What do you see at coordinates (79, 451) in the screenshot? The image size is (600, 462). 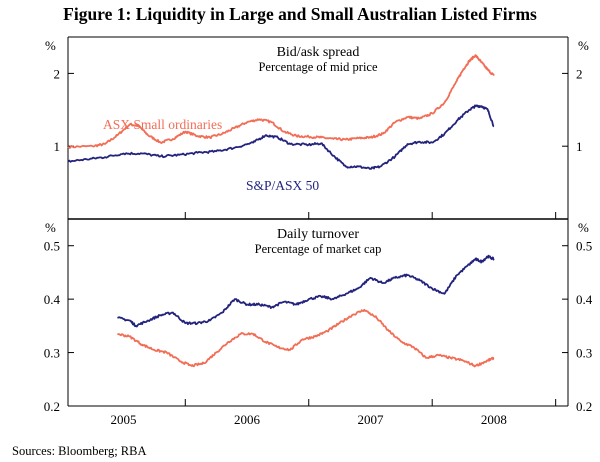 I see `source-note: Sources: Bloomberg; RBA` at bounding box center [79, 451].